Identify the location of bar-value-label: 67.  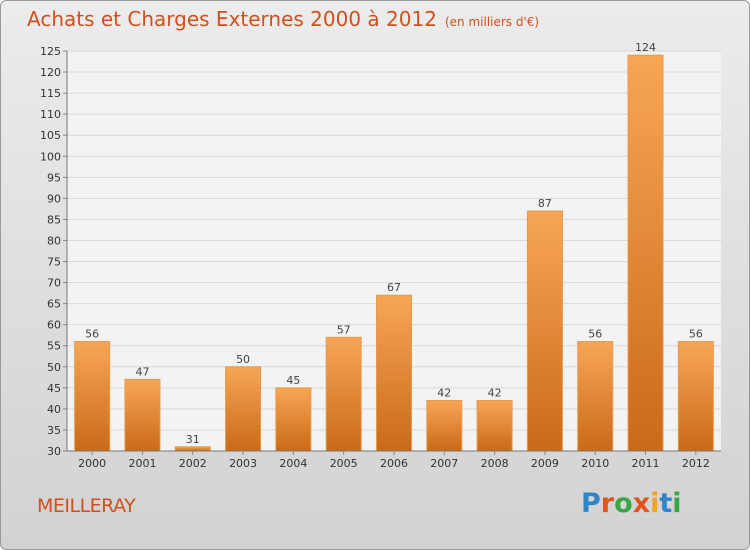
(394, 287).